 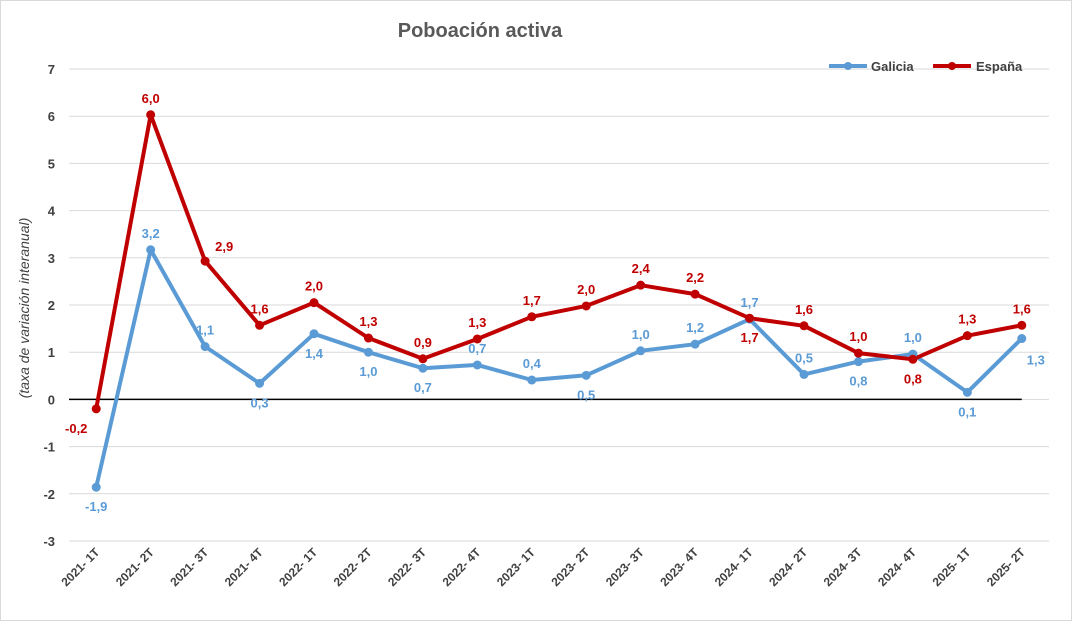 What do you see at coordinates (1006, 567) in the screenshot?
I see `x-tick-label: 2025- 2T` at bounding box center [1006, 567].